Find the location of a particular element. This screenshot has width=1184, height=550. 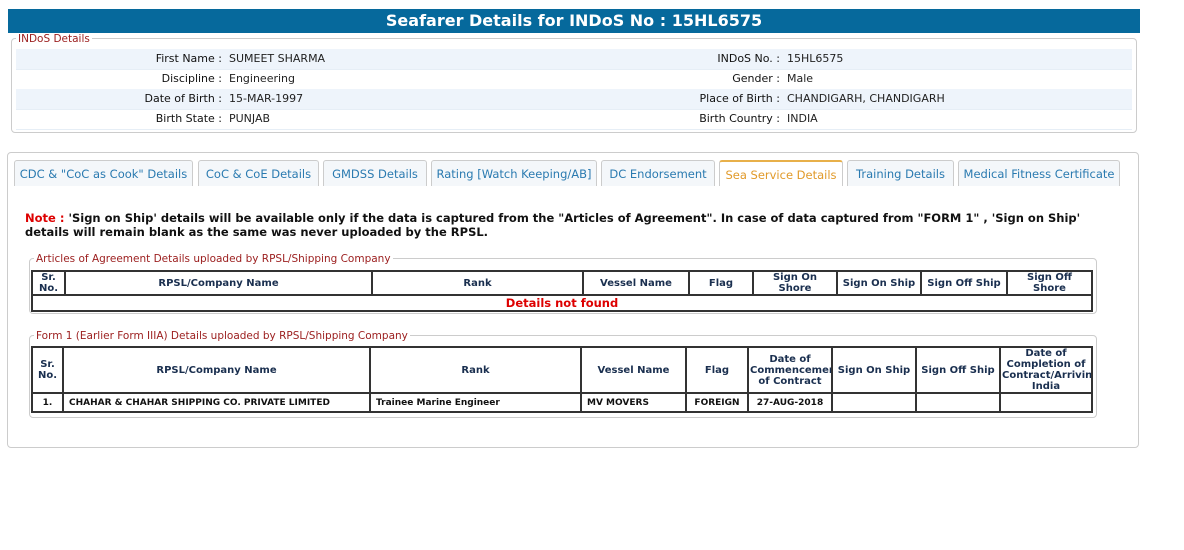

note-label: Note : is located at coordinates (45, 218).